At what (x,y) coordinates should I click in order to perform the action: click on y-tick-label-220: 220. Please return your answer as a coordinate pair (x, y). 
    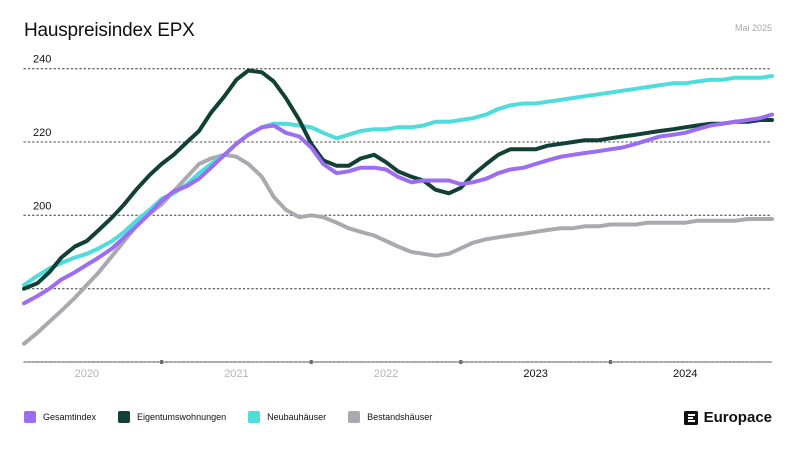
    Looking at the image, I should click on (42, 133).